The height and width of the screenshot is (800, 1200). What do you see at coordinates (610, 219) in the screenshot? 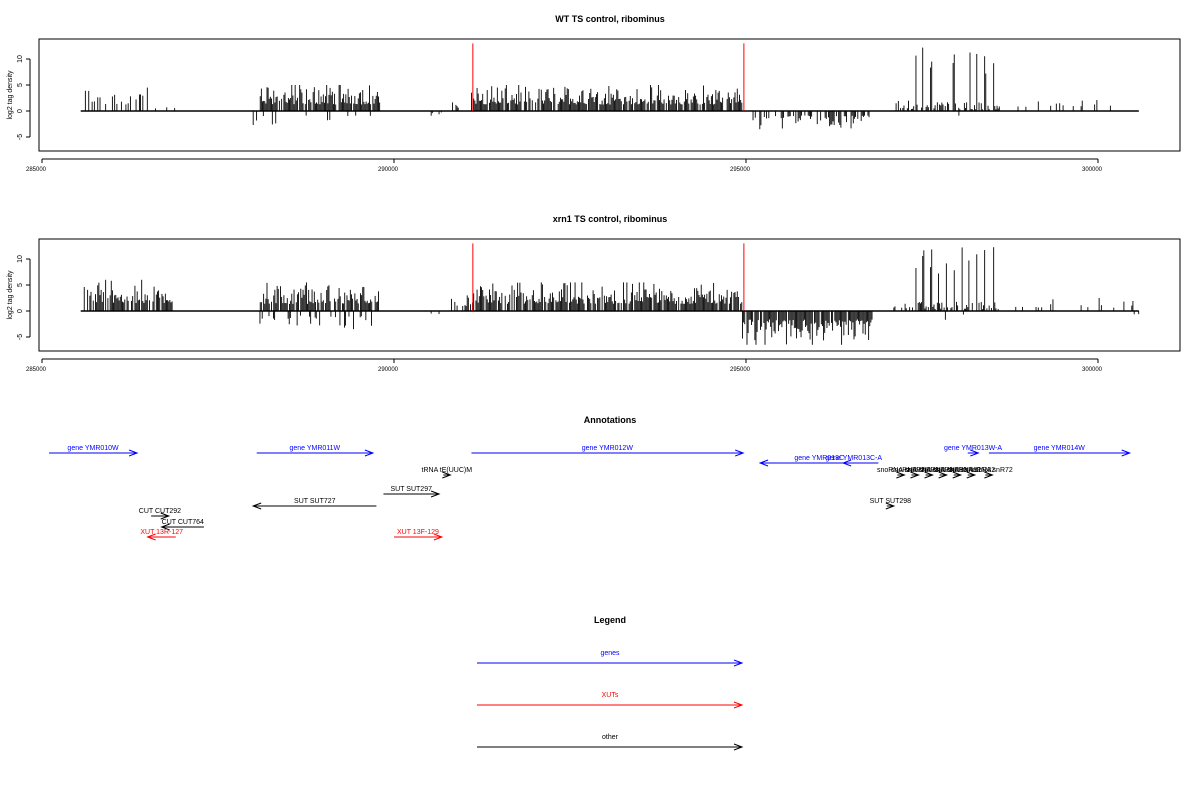
I see `xrn1-track-title: xrn1 TS control, ribominus` at bounding box center [610, 219].